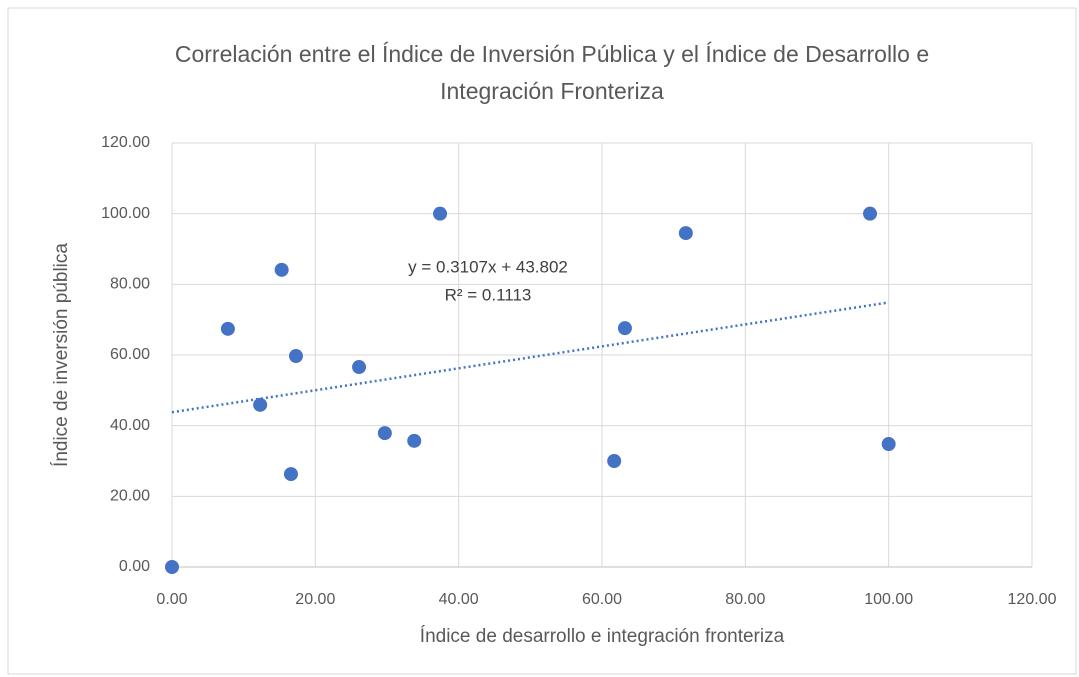 This screenshot has width=1079, height=677. Describe the element at coordinates (125, 213) in the screenshot. I see `y-tick-label: 100.00` at that location.